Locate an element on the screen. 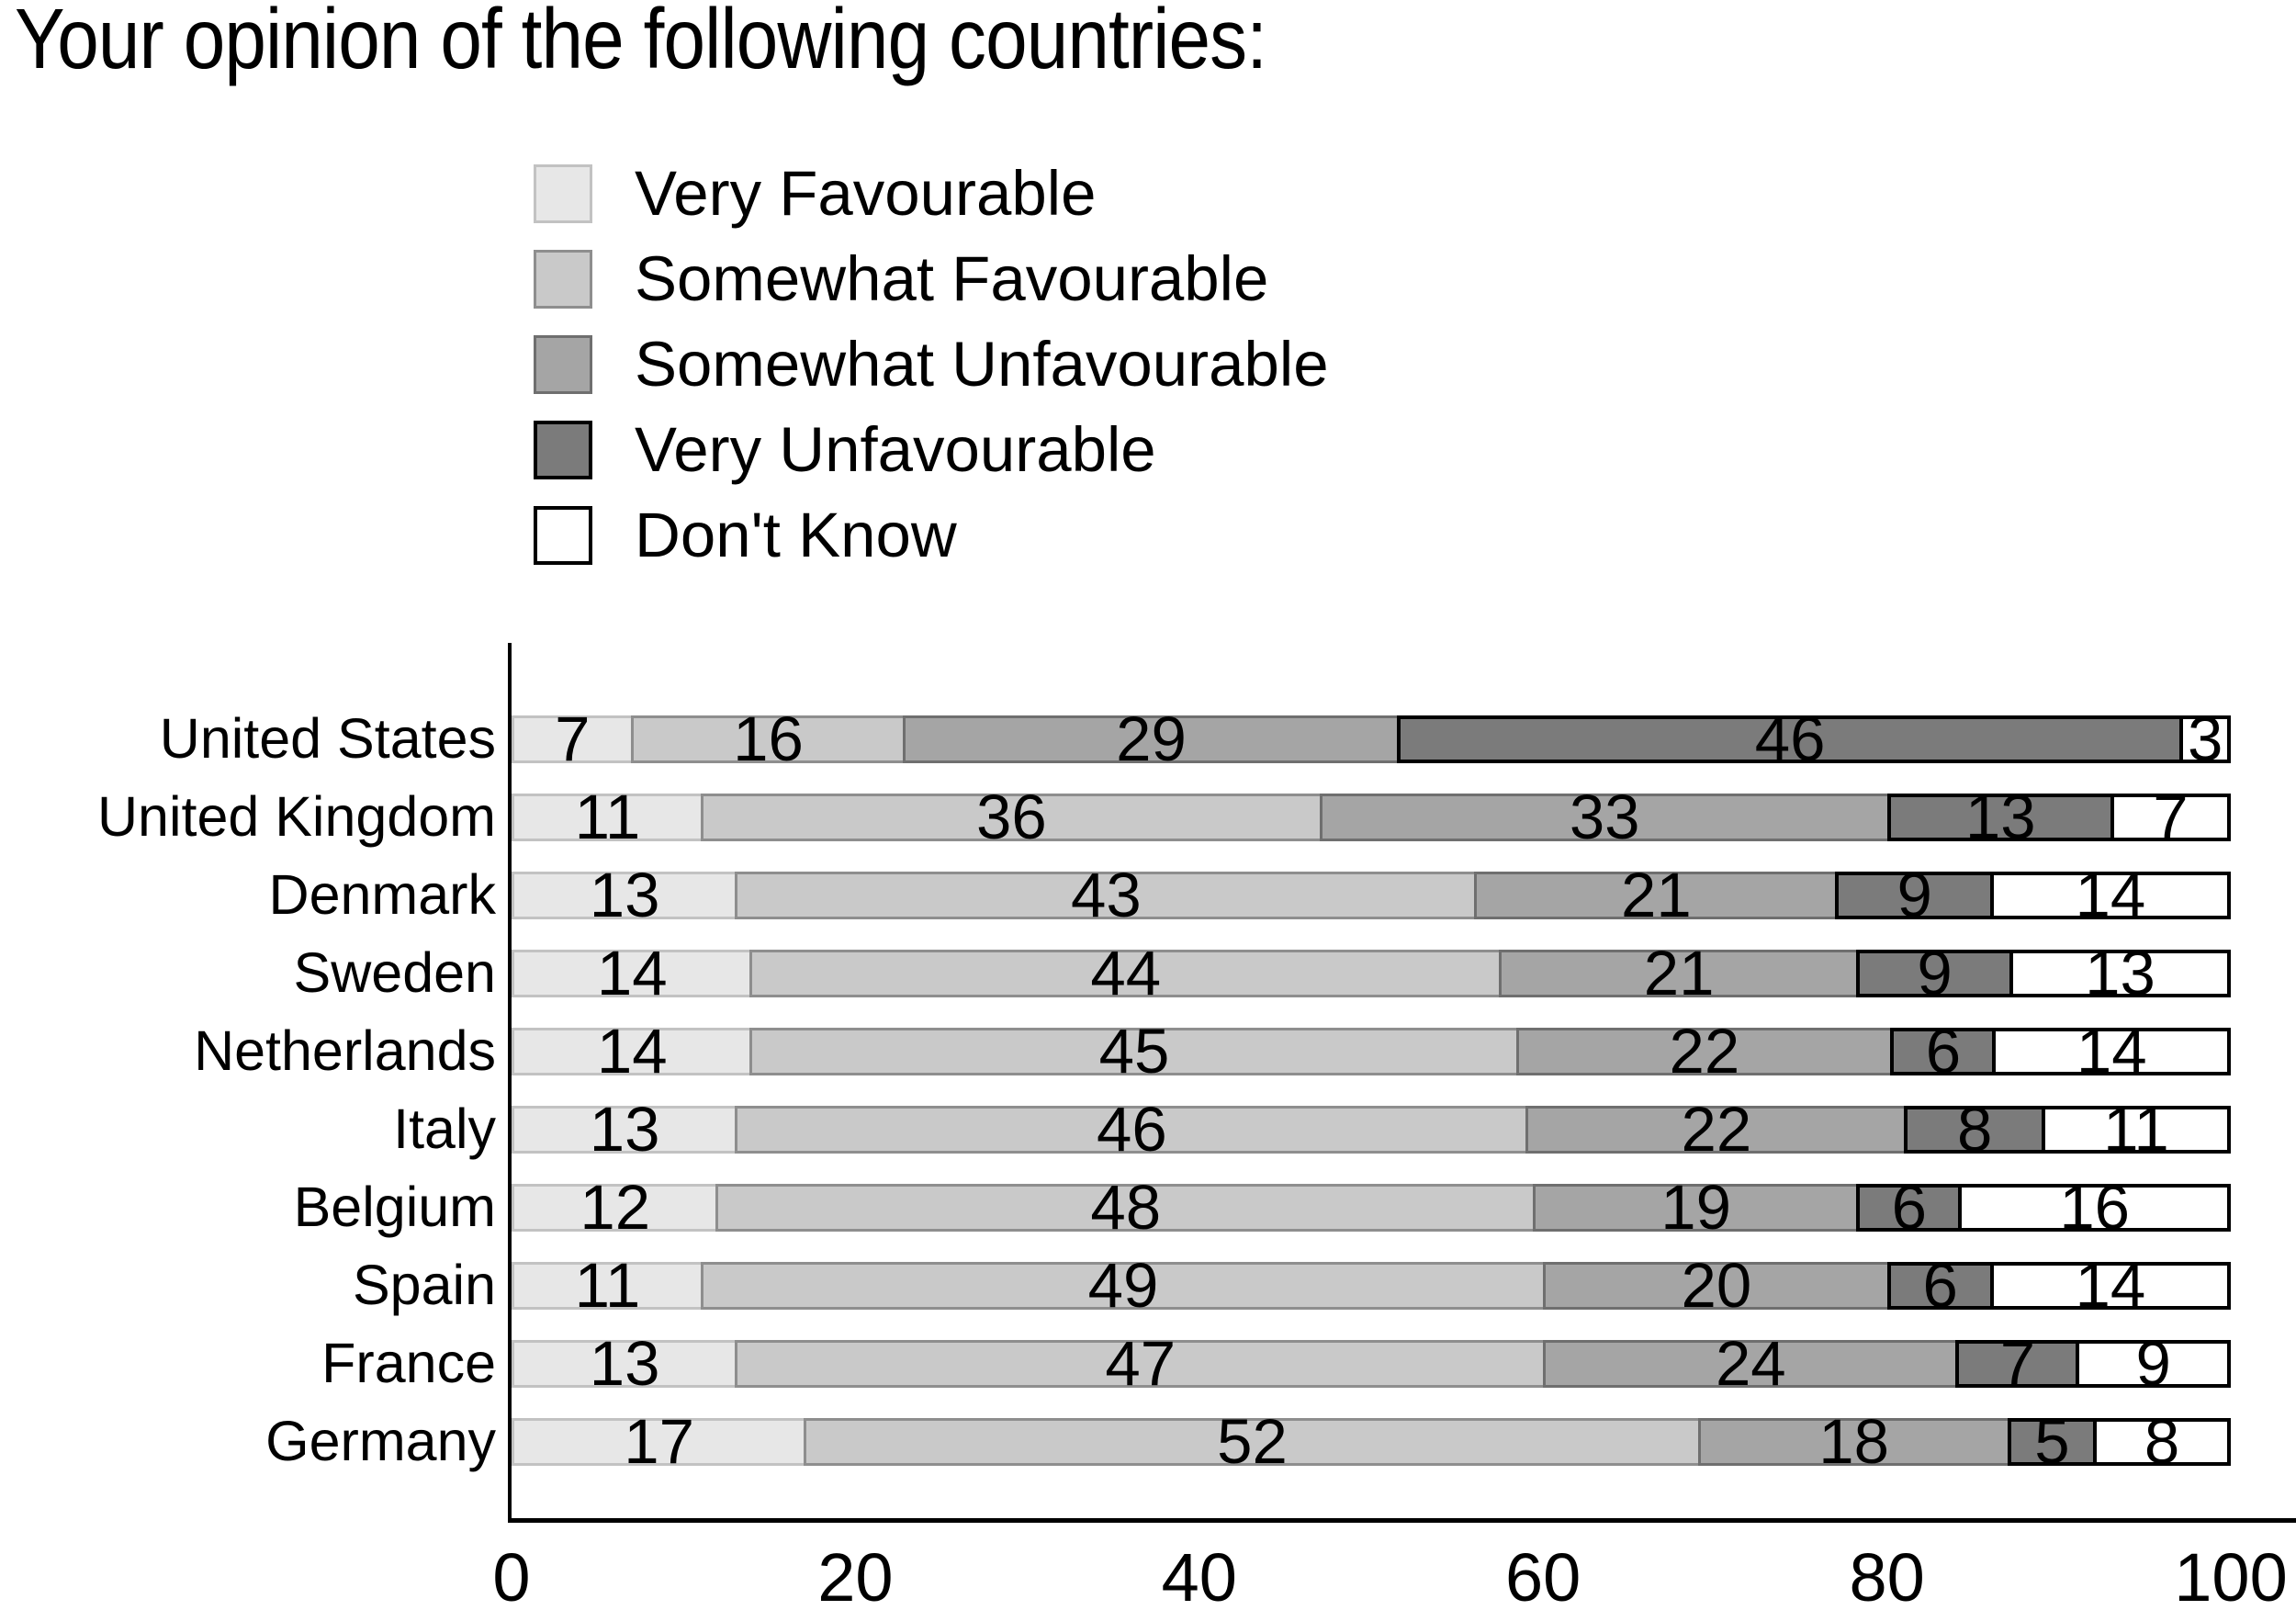  x-tick-label-80: 80 is located at coordinates (1887, 1574).